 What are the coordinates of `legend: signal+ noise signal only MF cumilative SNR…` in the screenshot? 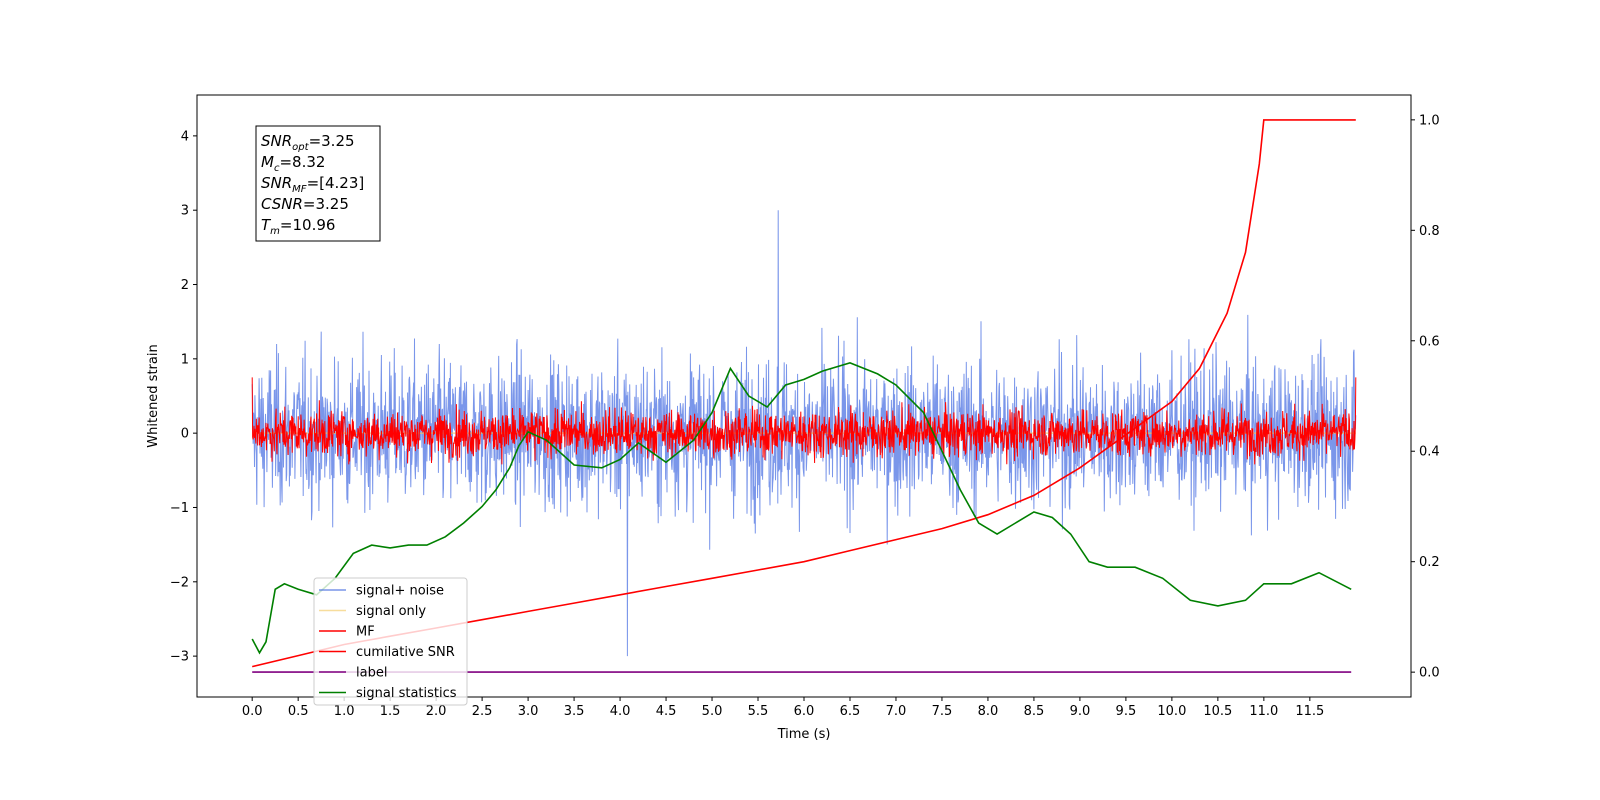 It's located at (390, 641).